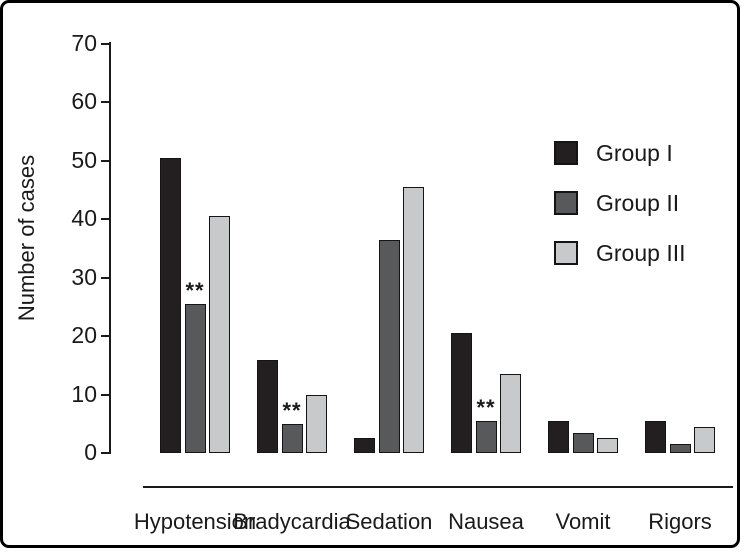  What do you see at coordinates (292, 438) in the screenshot?
I see `bar-group-ii-bradycardia` at bounding box center [292, 438].